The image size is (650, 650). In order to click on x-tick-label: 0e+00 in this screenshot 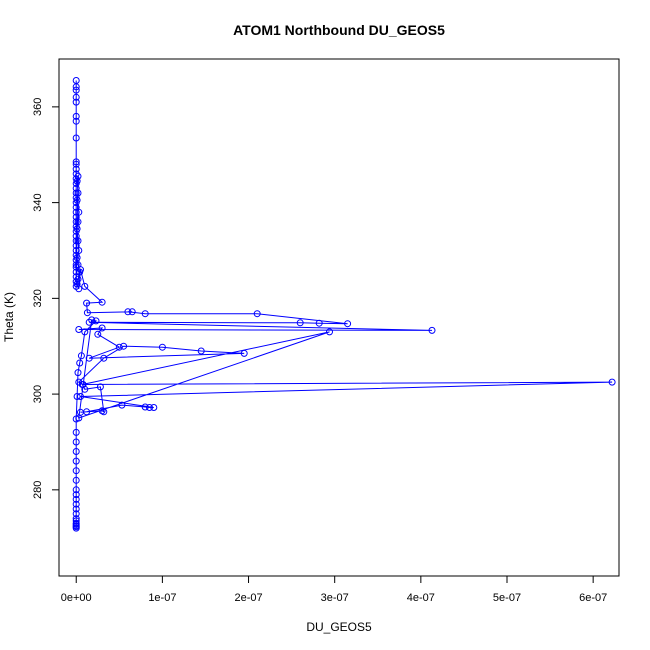, I will do `click(76, 598)`.